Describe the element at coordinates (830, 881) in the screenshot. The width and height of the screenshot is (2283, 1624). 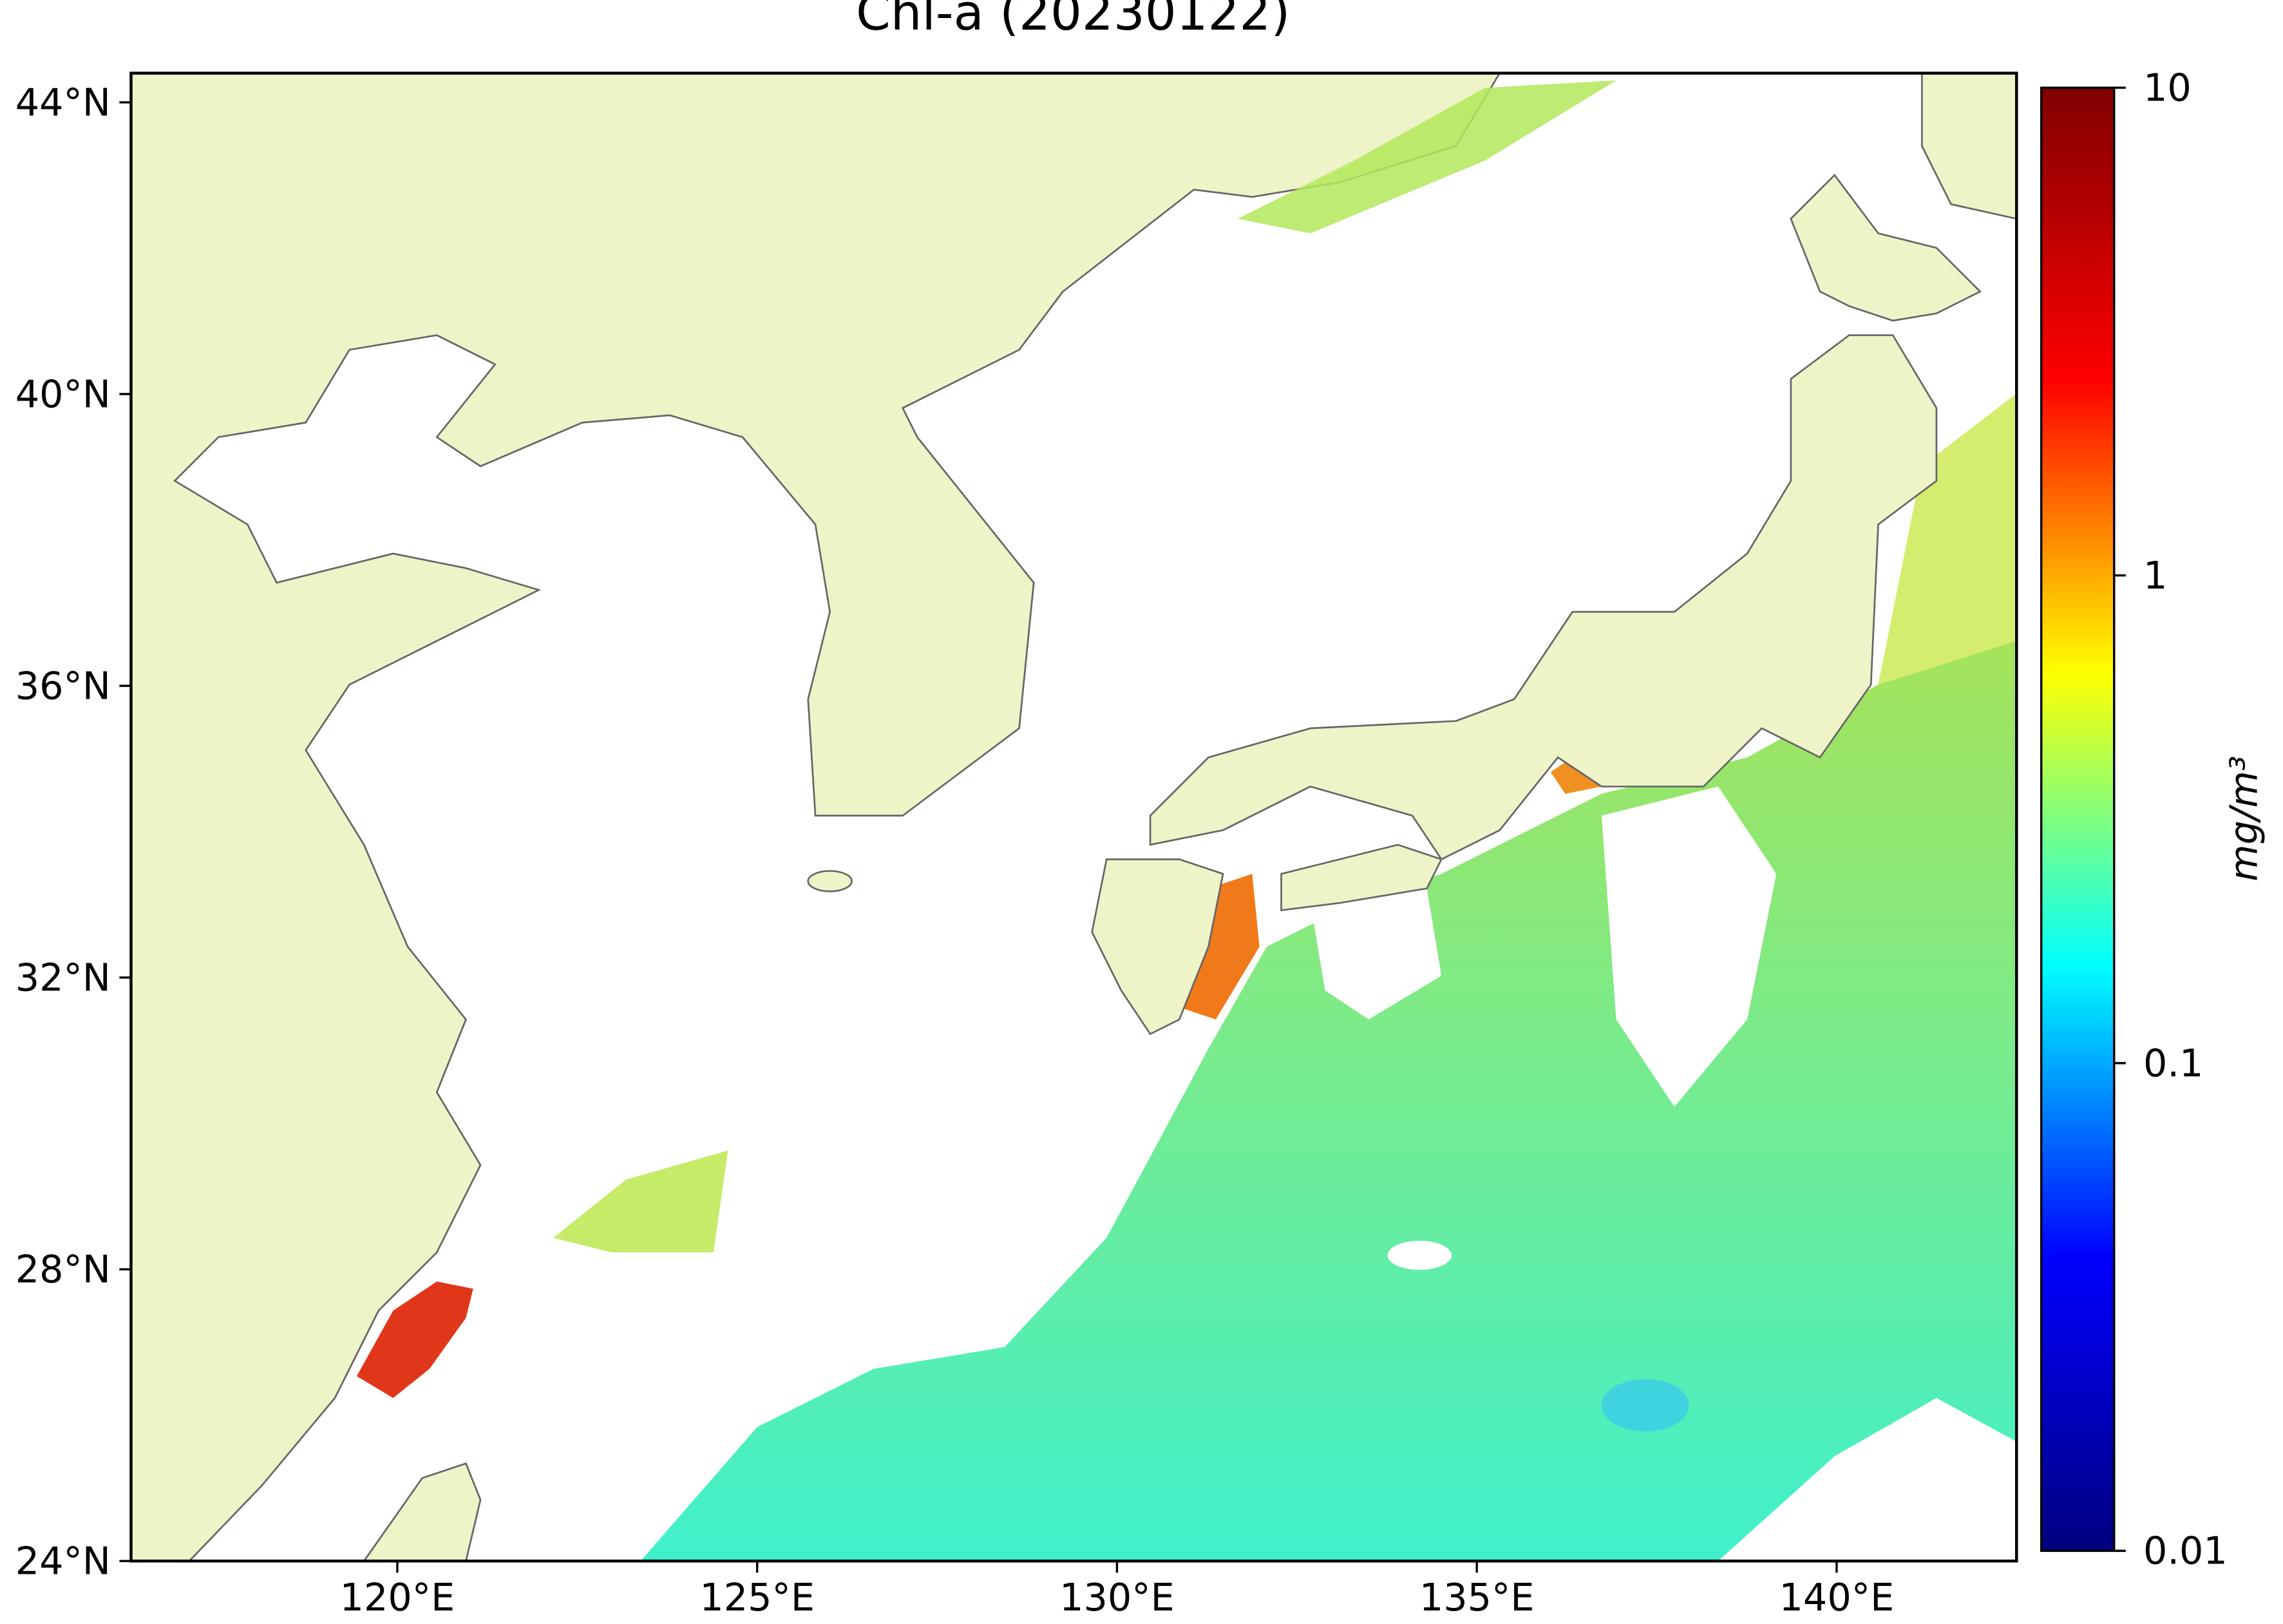
I see `jeju` at that location.